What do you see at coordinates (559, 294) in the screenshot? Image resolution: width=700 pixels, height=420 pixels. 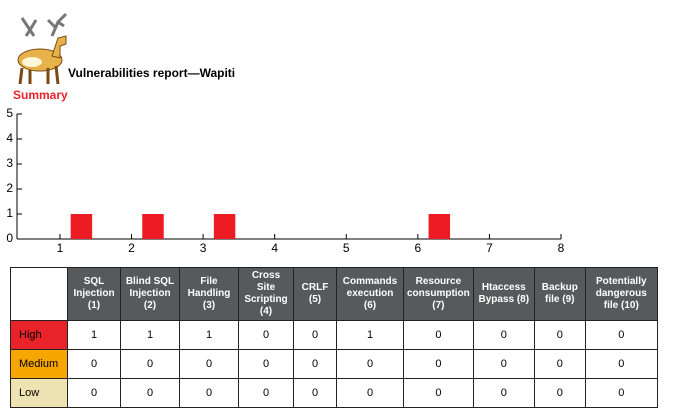 I see `column-header: Backup file (9)` at bounding box center [559, 294].